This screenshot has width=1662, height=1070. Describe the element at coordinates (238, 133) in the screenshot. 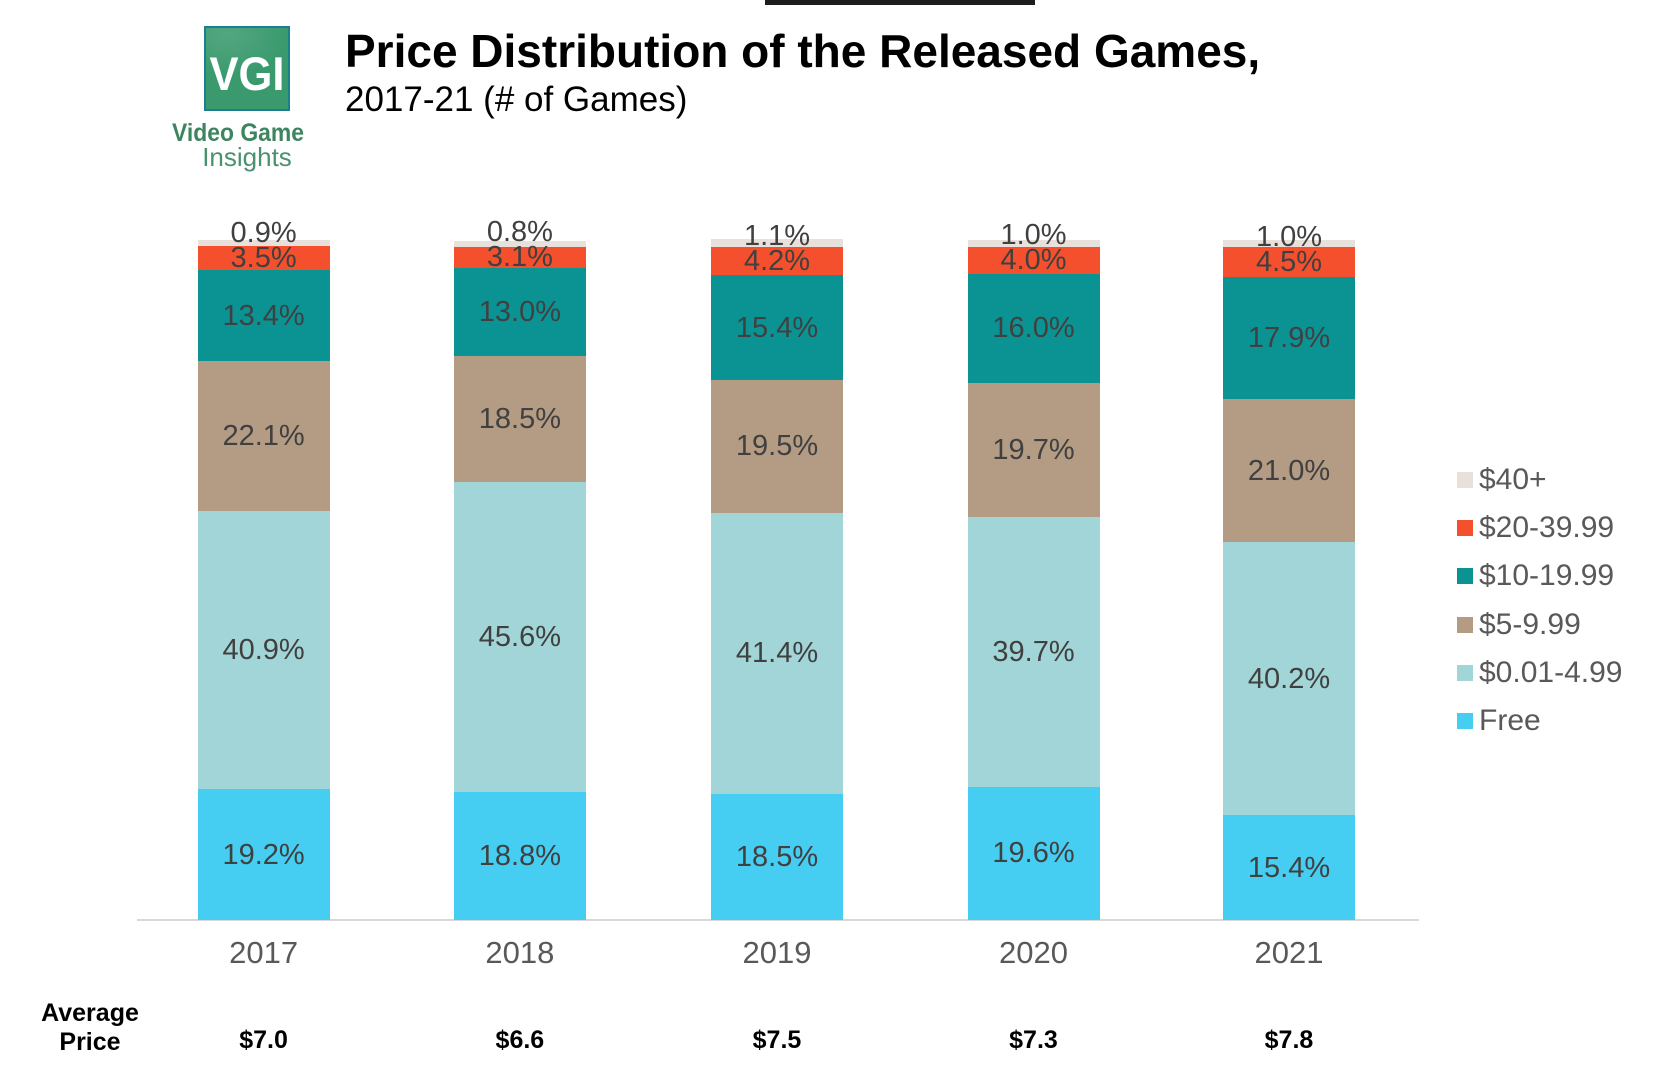

I see `svg-text: Video Game` at that location.